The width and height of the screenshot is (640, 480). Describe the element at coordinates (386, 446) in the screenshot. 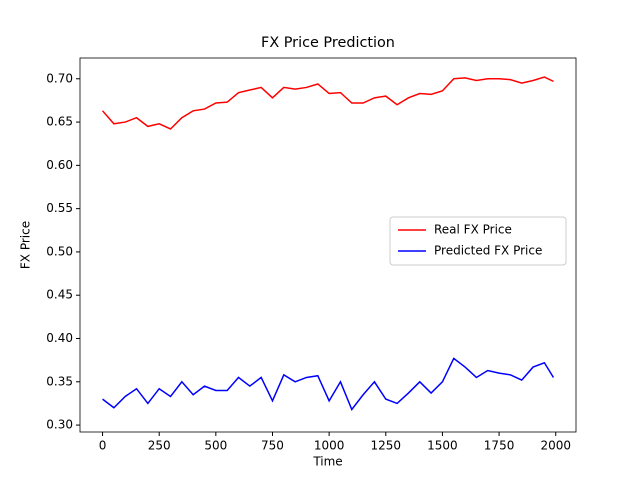

I see `x-tick-label: 1250` at that location.